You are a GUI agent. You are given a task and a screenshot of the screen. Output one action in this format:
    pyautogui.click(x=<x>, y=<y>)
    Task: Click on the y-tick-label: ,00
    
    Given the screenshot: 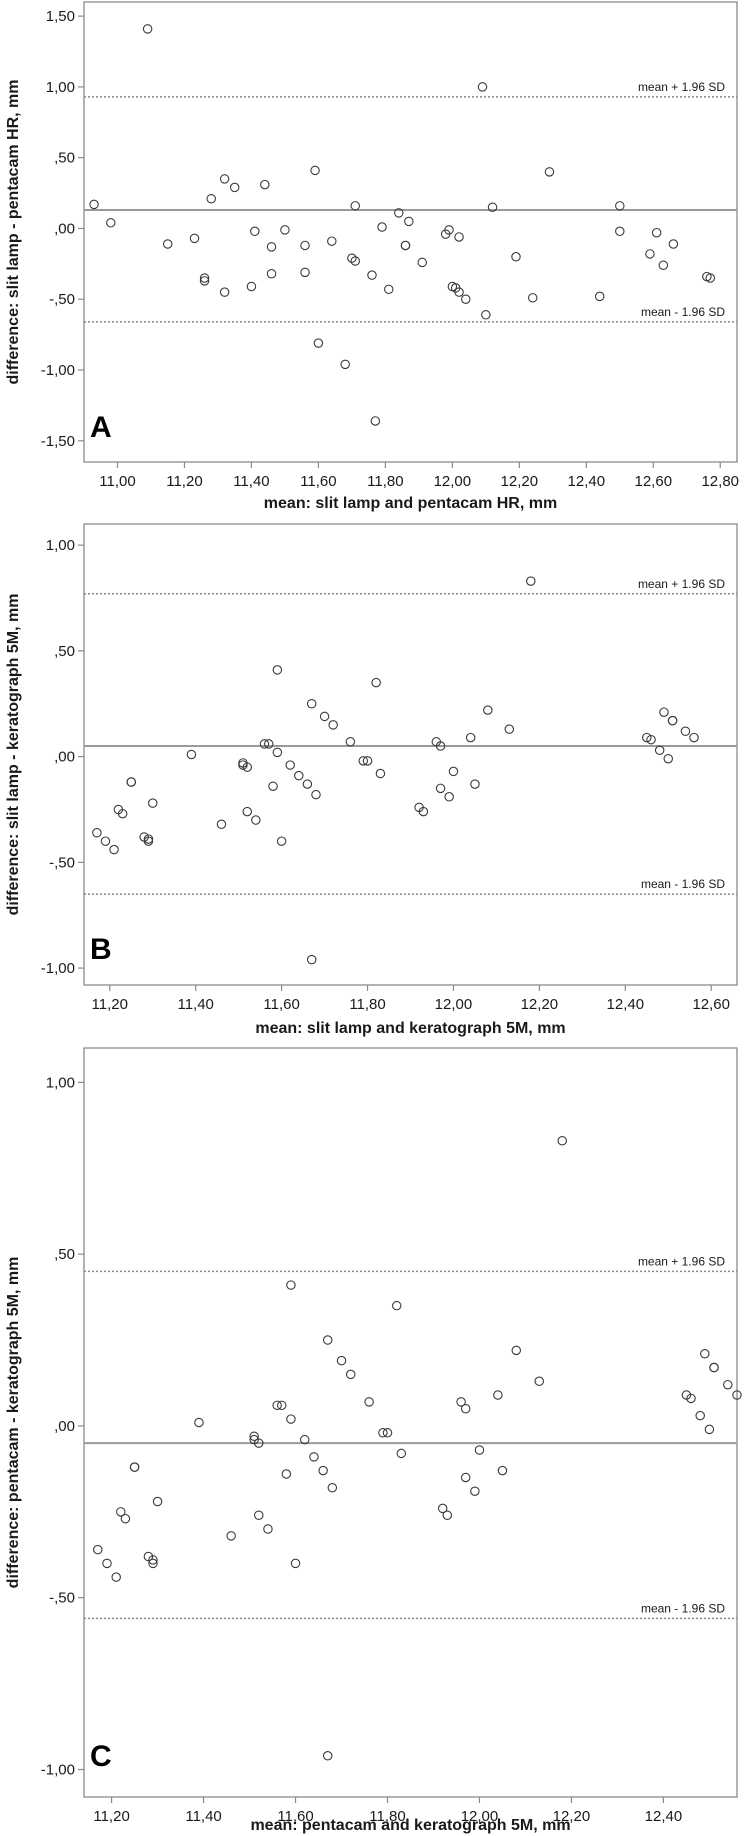 What is the action you would take?
    pyautogui.click(x=64, y=1426)
    